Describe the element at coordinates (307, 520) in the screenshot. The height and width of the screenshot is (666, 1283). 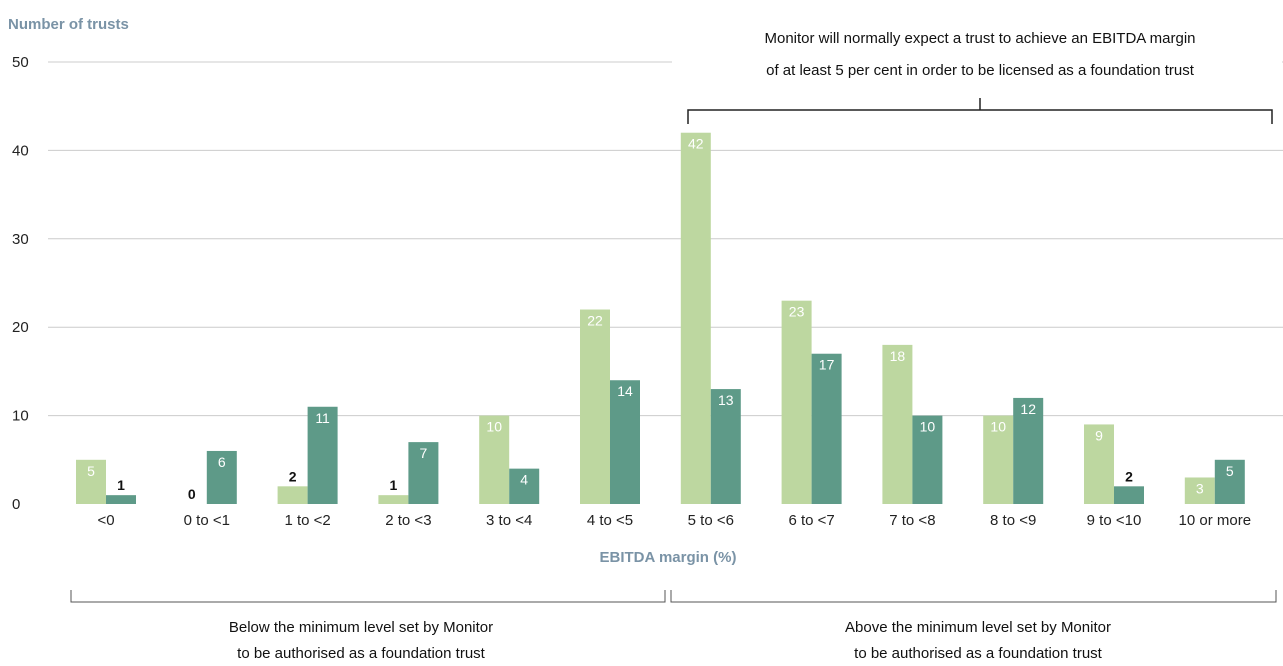
I see `x-tick-label: 1 to <2` at that location.